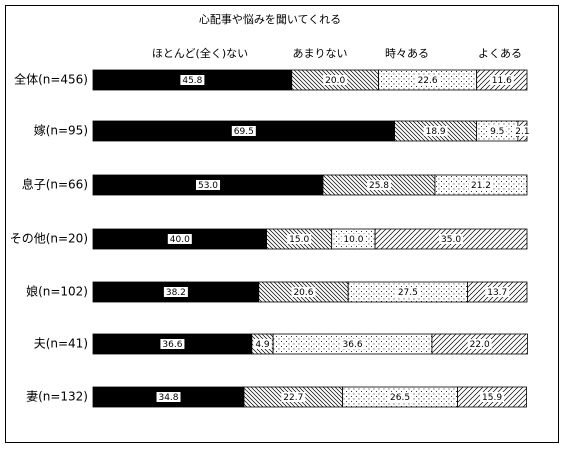 Image resolution: width=566 pixels, height=449 pixels. Describe the element at coordinates (49, 239) in the screenshot. I see `category-label: その他(n=20)` at that location.